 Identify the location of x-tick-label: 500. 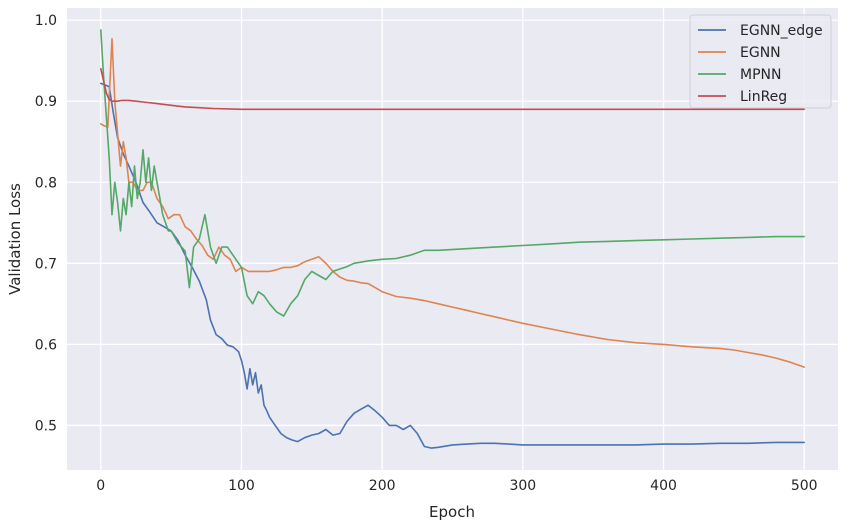
(804, 486).